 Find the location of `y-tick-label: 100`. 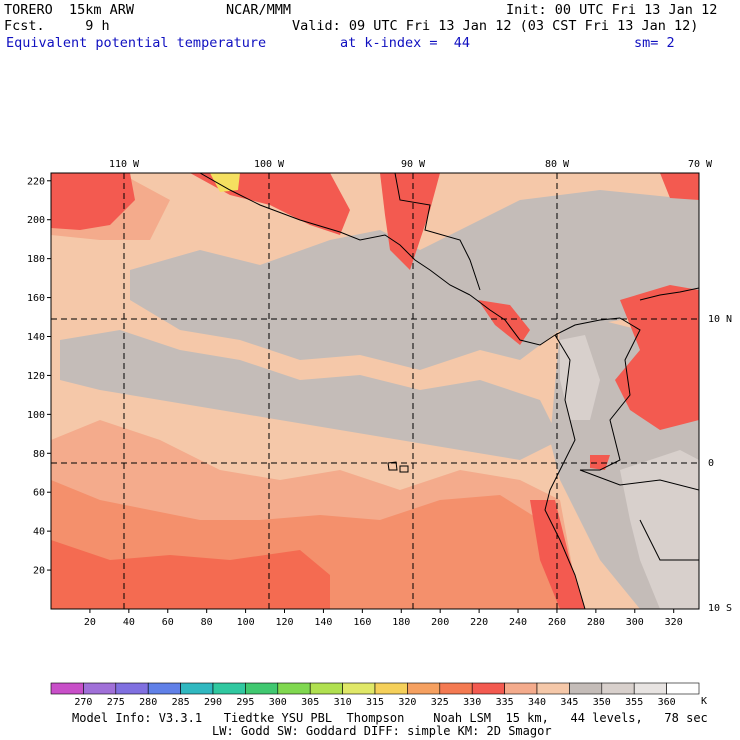

y-tick-label: 100 is located at coordinates (36, 415).